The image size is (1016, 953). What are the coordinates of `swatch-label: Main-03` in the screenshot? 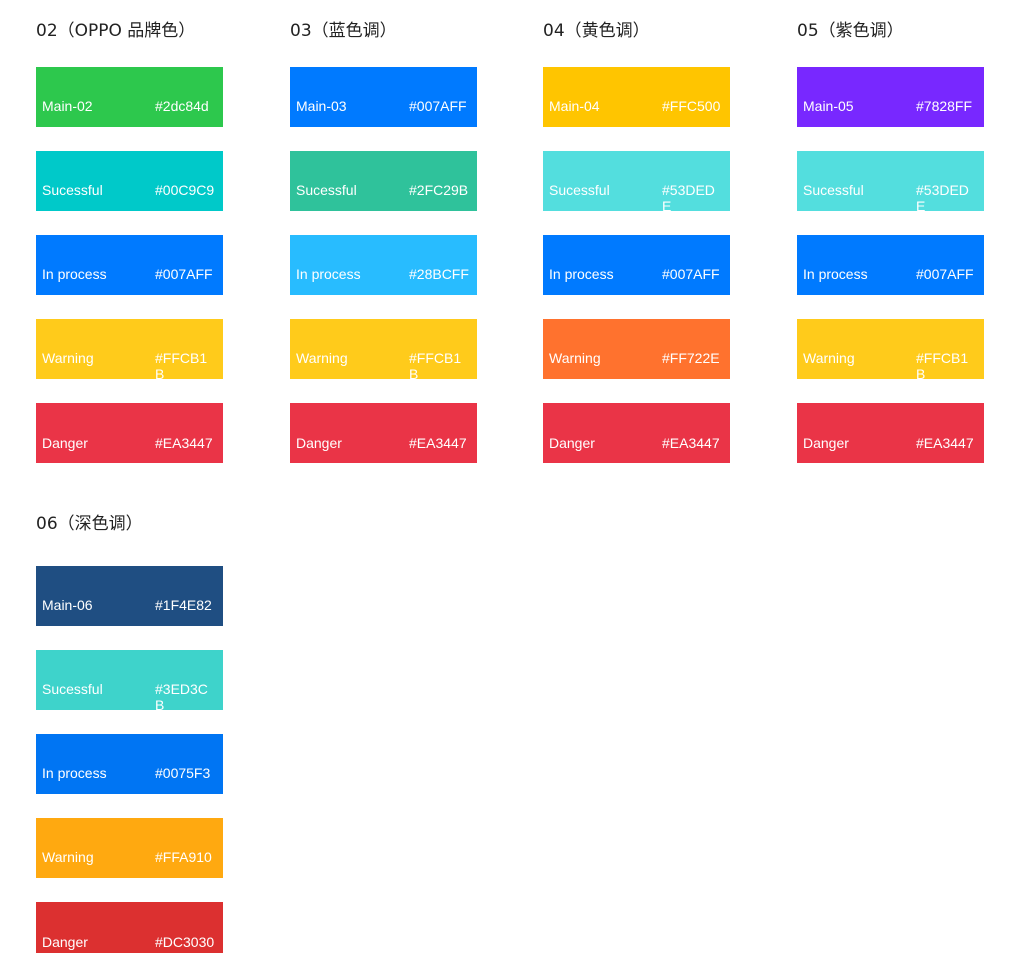 It's located at (321, 106).